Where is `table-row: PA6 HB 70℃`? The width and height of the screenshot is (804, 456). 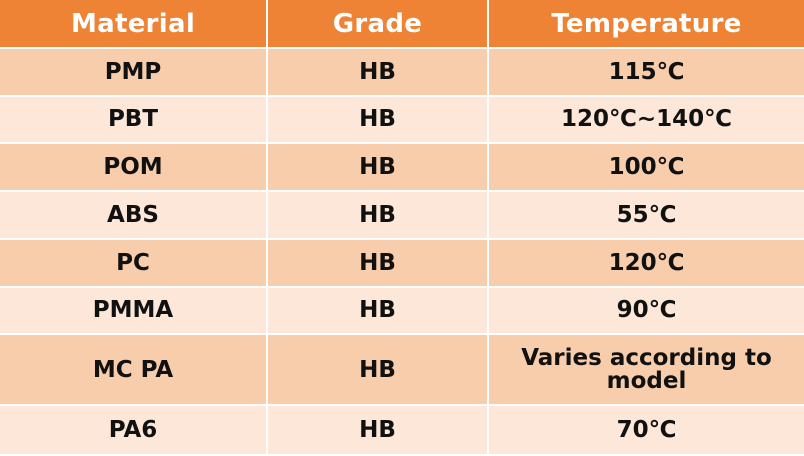 table-row: PA6 HB 70℃ is located at coordinates (402, 430).